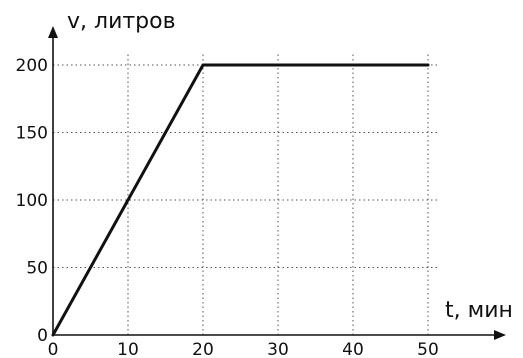  Describe the element at coordinates (32, 134) in the screenshot. I see `y-tick-label: 150` at that location.